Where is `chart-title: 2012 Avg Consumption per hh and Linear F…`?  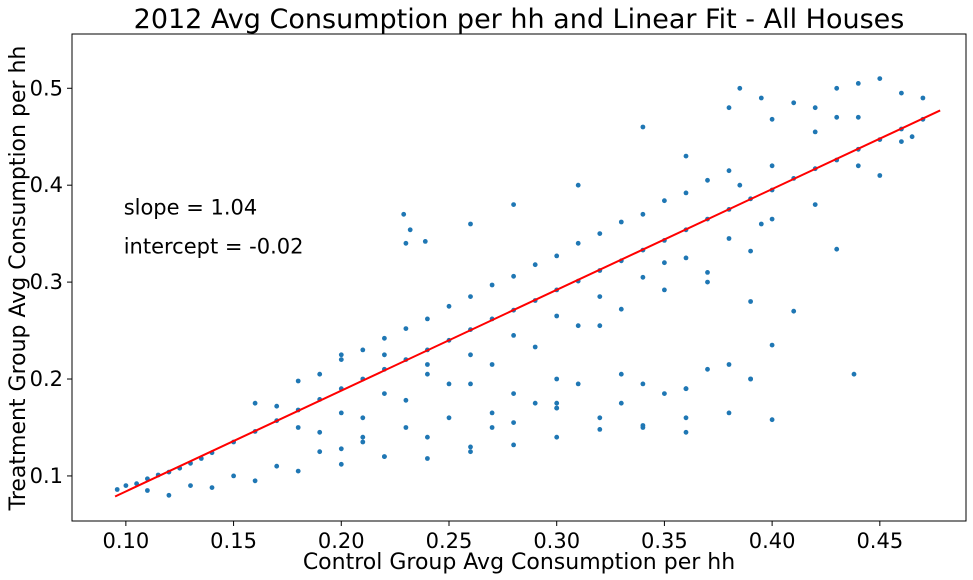
chart-title: 2012 Avg Consumption per hh and Linear F… is located at coordinates (519, 19).